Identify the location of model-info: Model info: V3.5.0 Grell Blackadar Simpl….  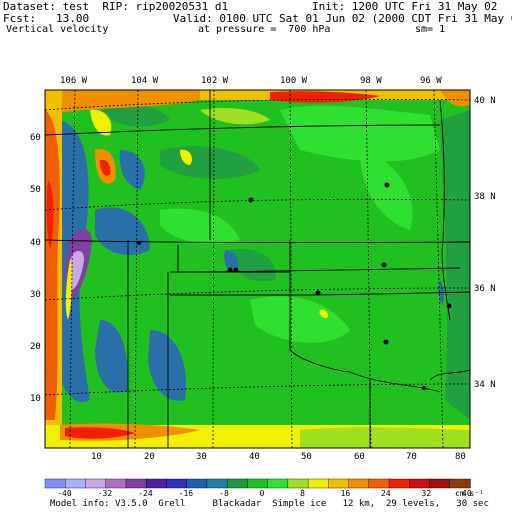
(269, 504).